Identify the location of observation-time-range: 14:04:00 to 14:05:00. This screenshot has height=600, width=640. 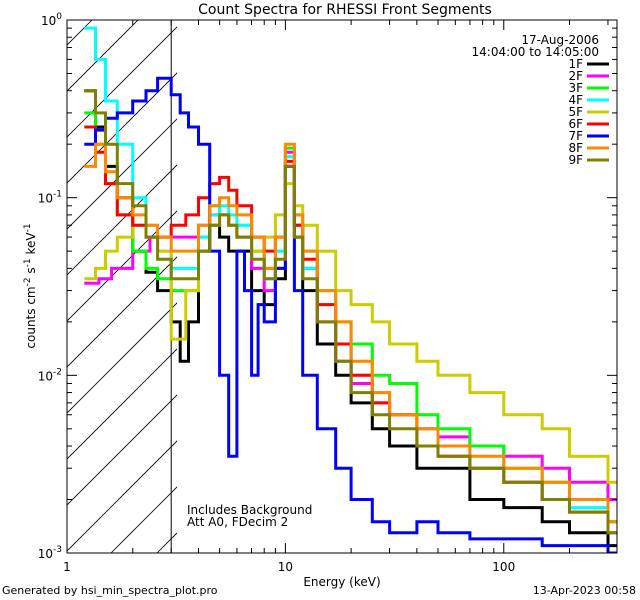
(535, 52).